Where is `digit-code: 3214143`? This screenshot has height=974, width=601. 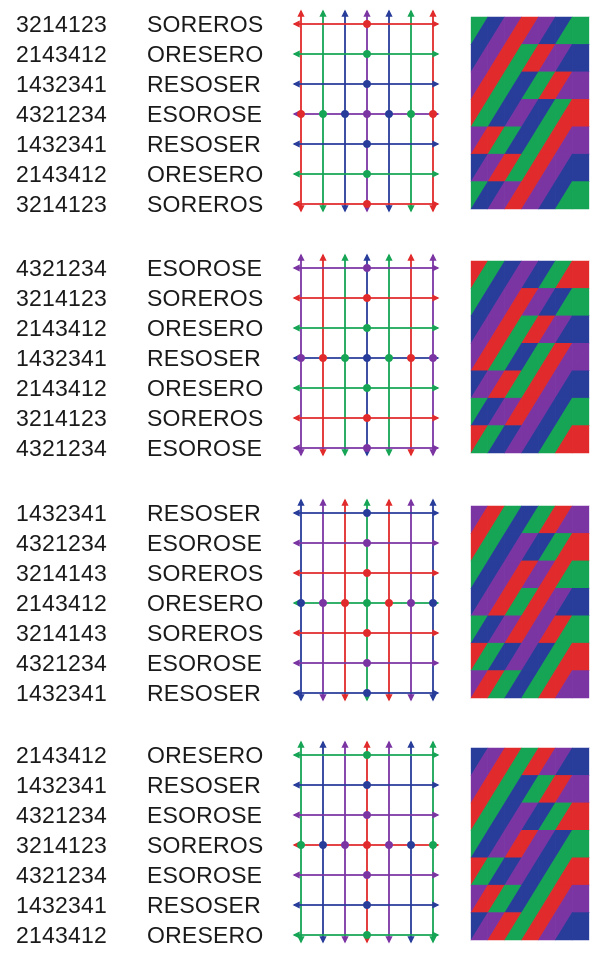
digit-code: 3214143 is located at coordinates (61, 573).